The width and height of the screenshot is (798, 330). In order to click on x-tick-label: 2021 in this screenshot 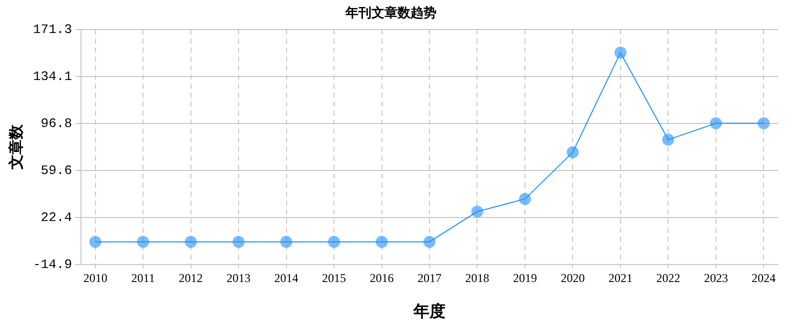, I will do `click(620, 277)`.